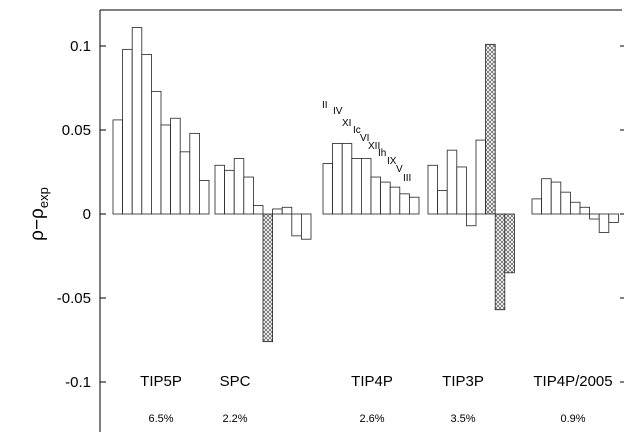 The width and height of the screenshot is (628, 432). Describe the element at coordinates (372, 381) in the screenshot. I see `group-label: TIP4P` at that location.